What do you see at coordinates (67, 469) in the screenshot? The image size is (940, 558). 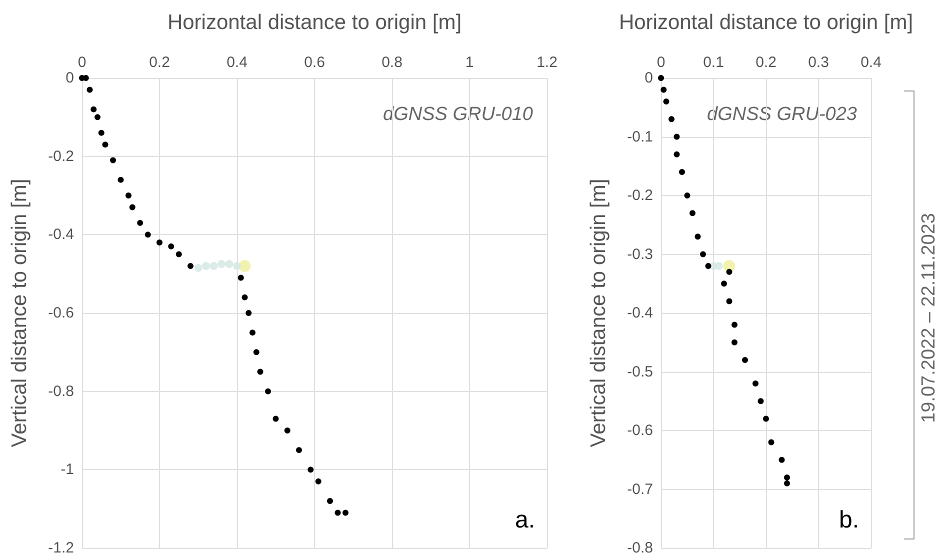 I see `y-tick-label: -1` at bounding box center [67, 469].